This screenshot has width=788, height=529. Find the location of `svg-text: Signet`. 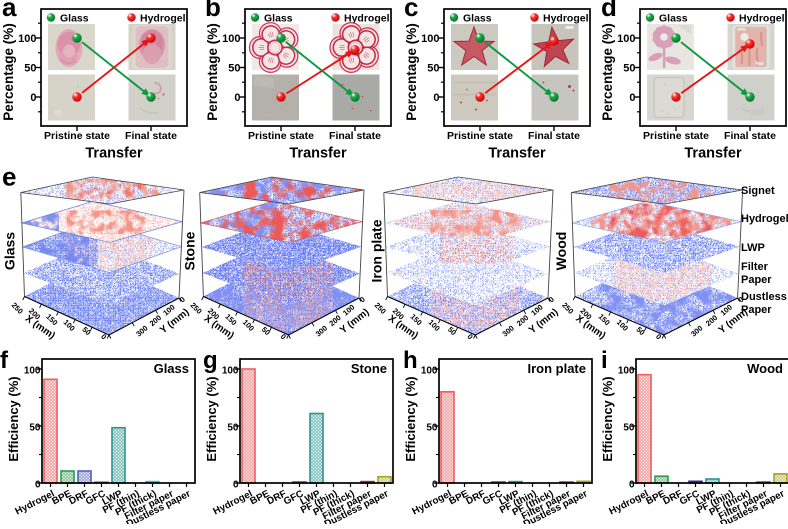

svg-text: Signet is located at coordinates (758, 191).